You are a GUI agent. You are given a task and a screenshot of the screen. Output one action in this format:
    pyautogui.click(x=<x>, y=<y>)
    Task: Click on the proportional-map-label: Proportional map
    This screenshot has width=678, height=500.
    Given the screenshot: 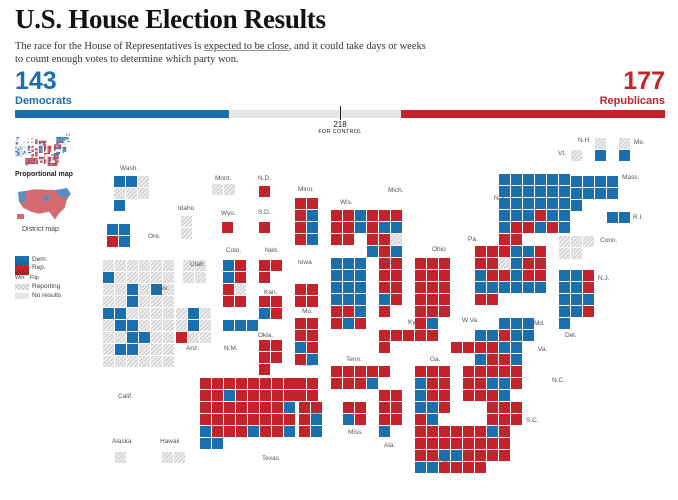 What is the action you would take?
    pyautogui.click(x=44, y=174)
    